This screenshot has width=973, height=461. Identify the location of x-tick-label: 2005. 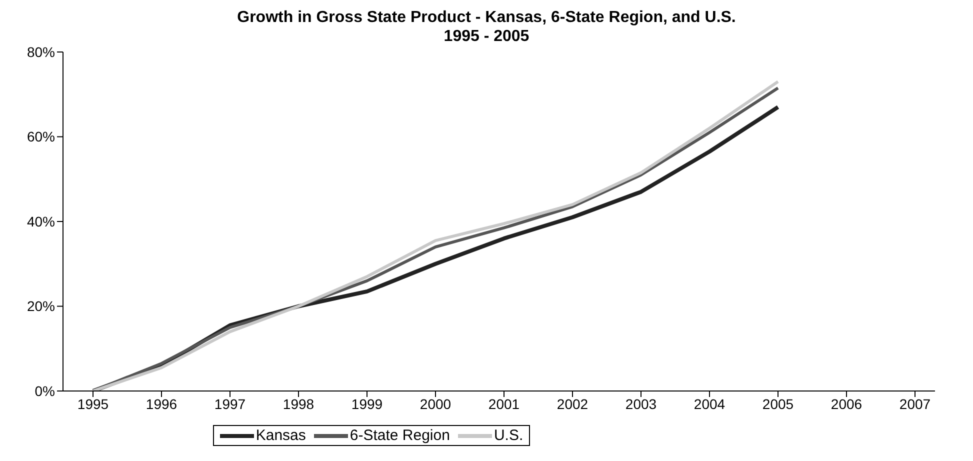
(778, 404).